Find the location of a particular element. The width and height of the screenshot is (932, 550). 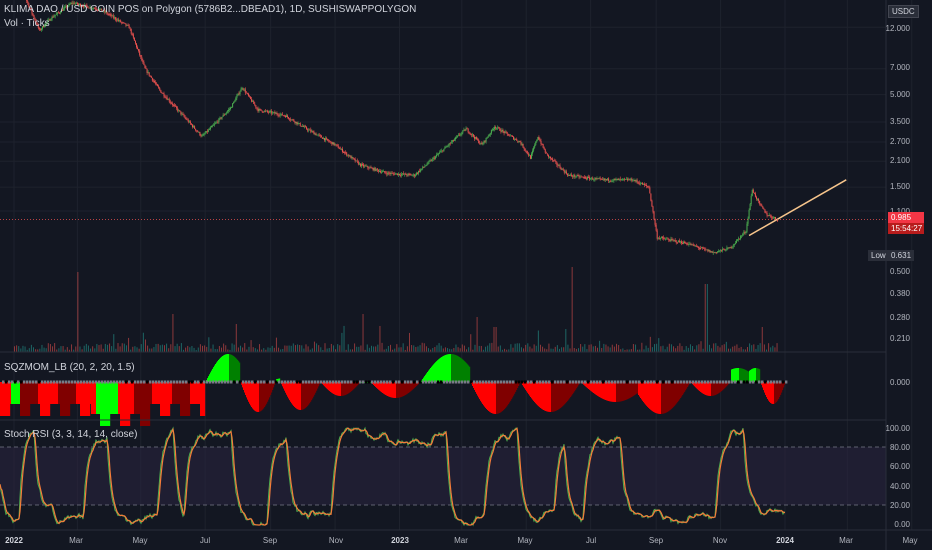

trend-line is located at coordinates (797, 208).